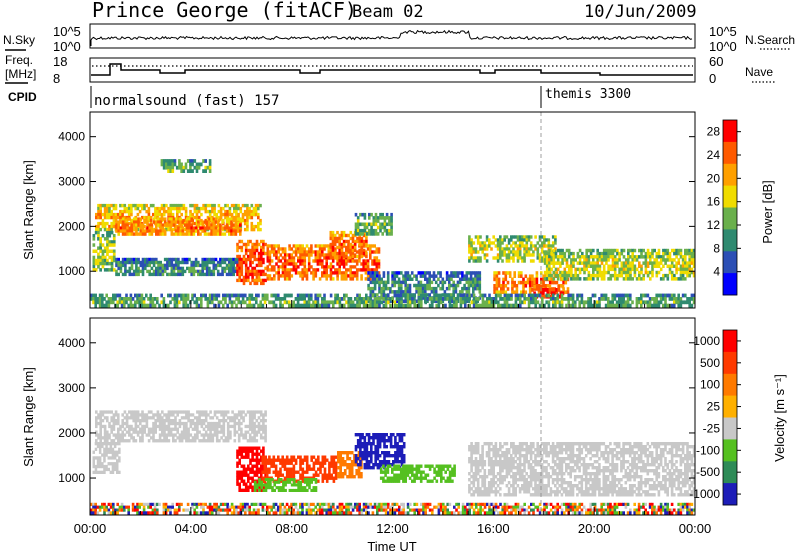 The width and height of the screenshot is (800, 559). I want to click on velocity-data, so click(392, 462).